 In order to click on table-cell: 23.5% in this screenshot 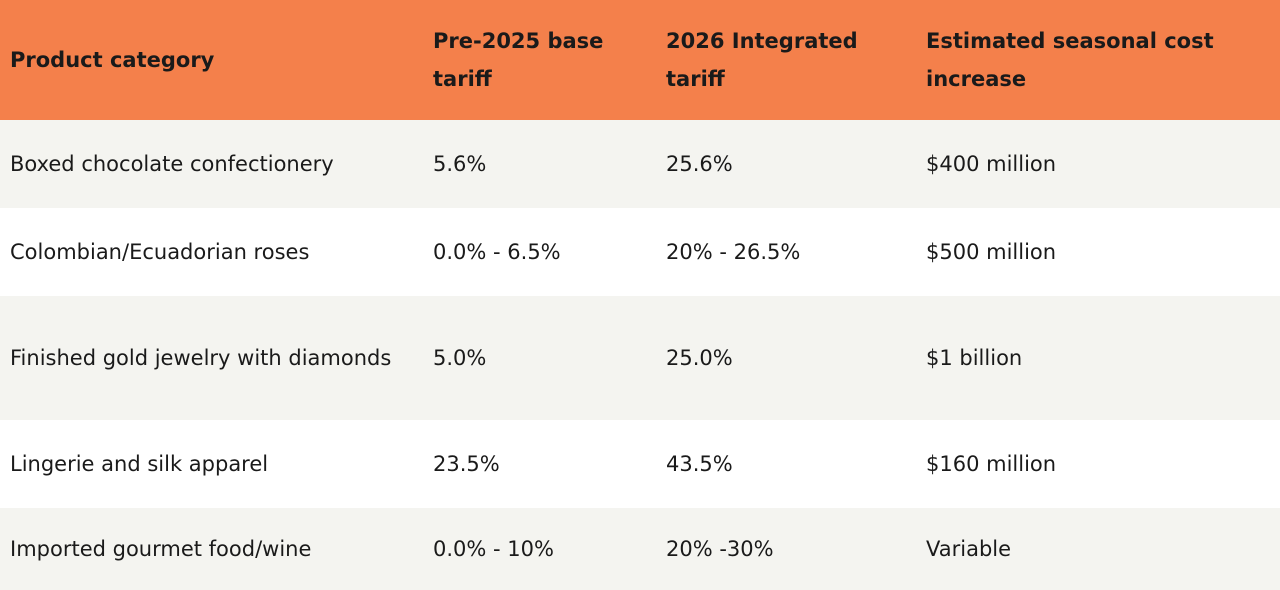, I will do `click(539, 464)`.